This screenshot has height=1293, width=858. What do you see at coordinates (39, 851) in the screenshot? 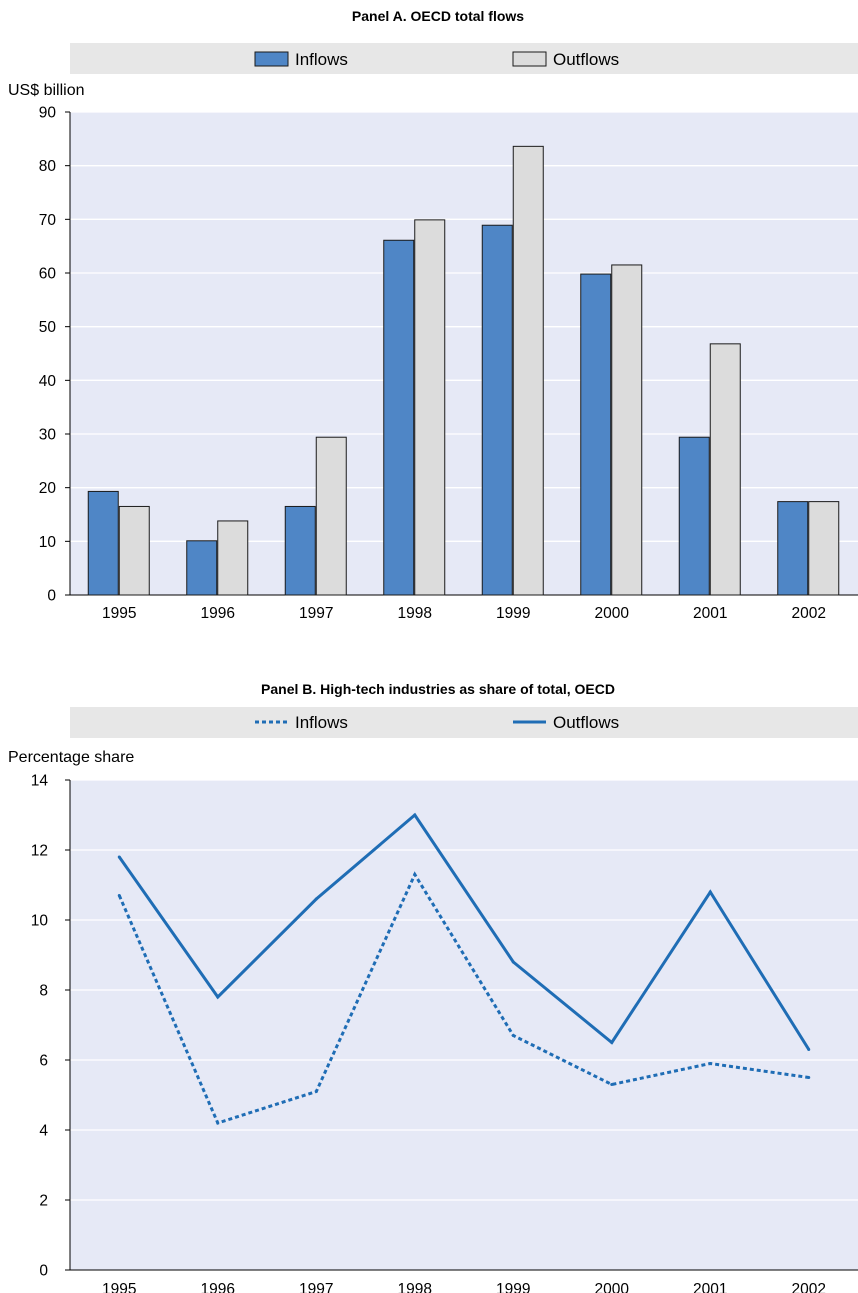
I see `y-tick-label: 12` at bounding box center [39, 851].